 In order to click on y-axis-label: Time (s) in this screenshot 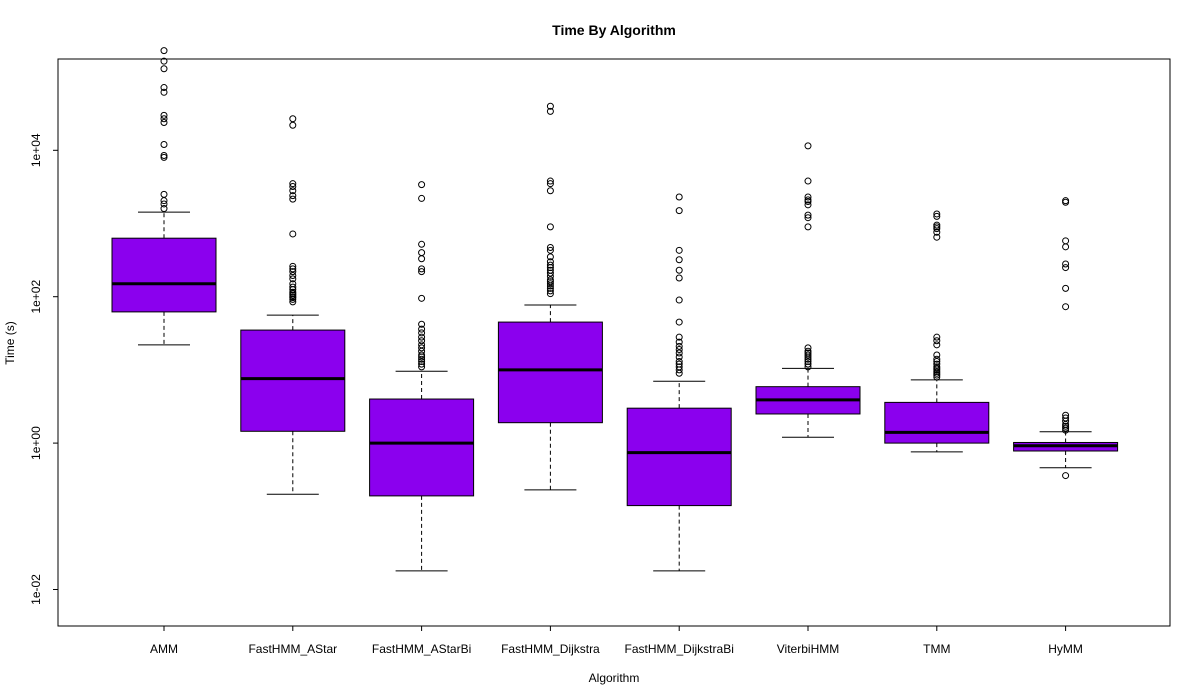, I will do `click(10, 343)`.